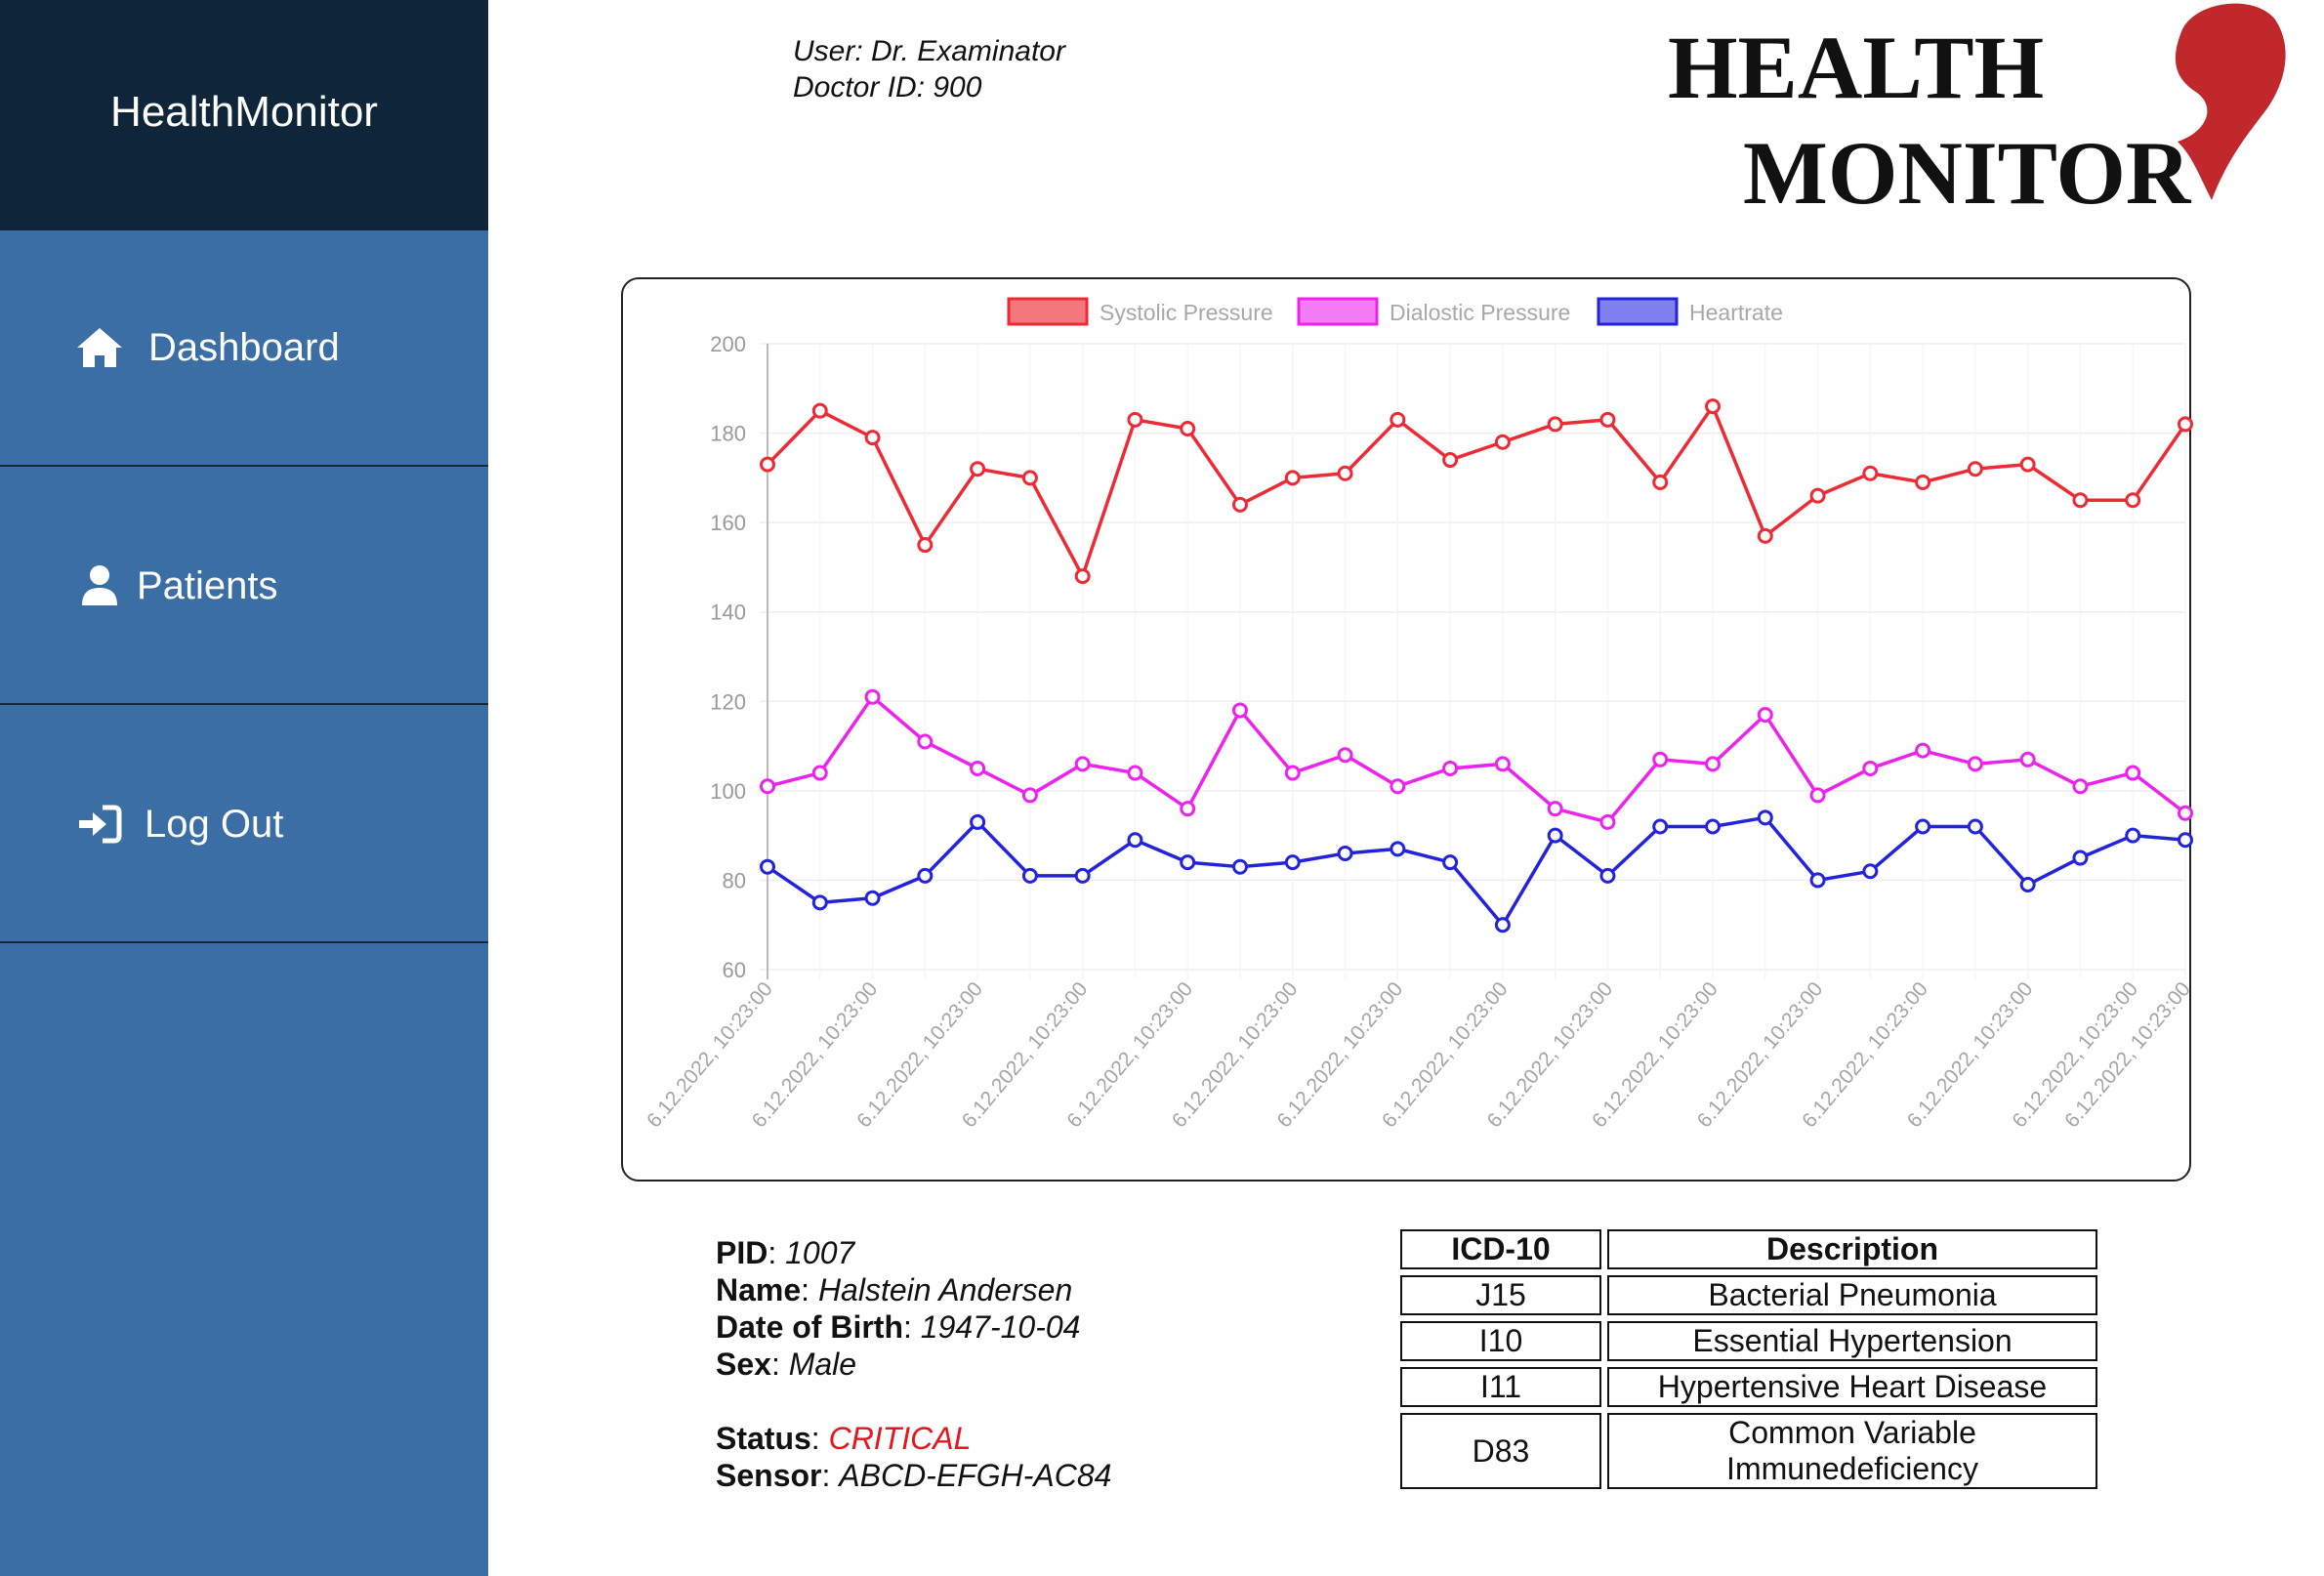 Image resolution: width=2324 pixels, height=1576 pixels. What do you see at coordinates (1477, 759) in the screenshot?
I see `series-line` at bounding box center [1477, 759].